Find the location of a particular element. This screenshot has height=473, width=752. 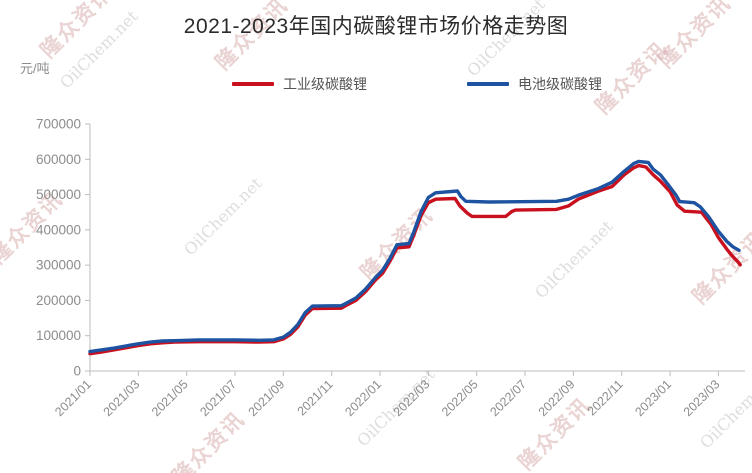

x-tick-label: 2023/01 is located at coordinates (653, 398).